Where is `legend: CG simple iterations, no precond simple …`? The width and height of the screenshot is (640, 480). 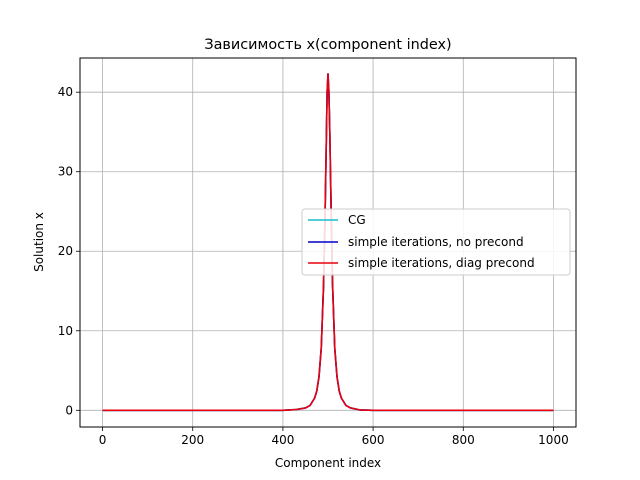
legend: CG simple iterations, no precond simple … is located at coordinates (436, 242).